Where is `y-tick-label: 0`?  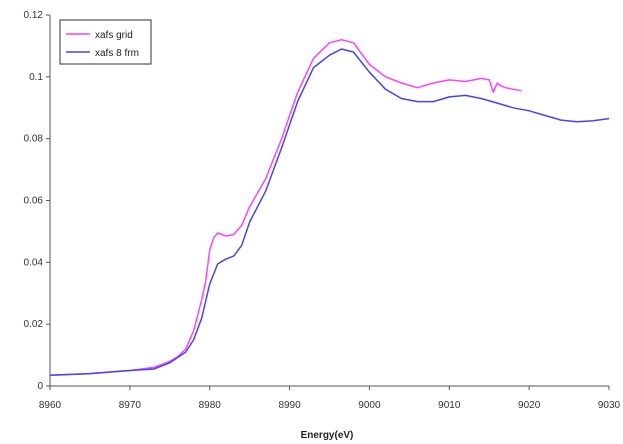
y-tick-label: 0 is located at coordinates (40, 386).